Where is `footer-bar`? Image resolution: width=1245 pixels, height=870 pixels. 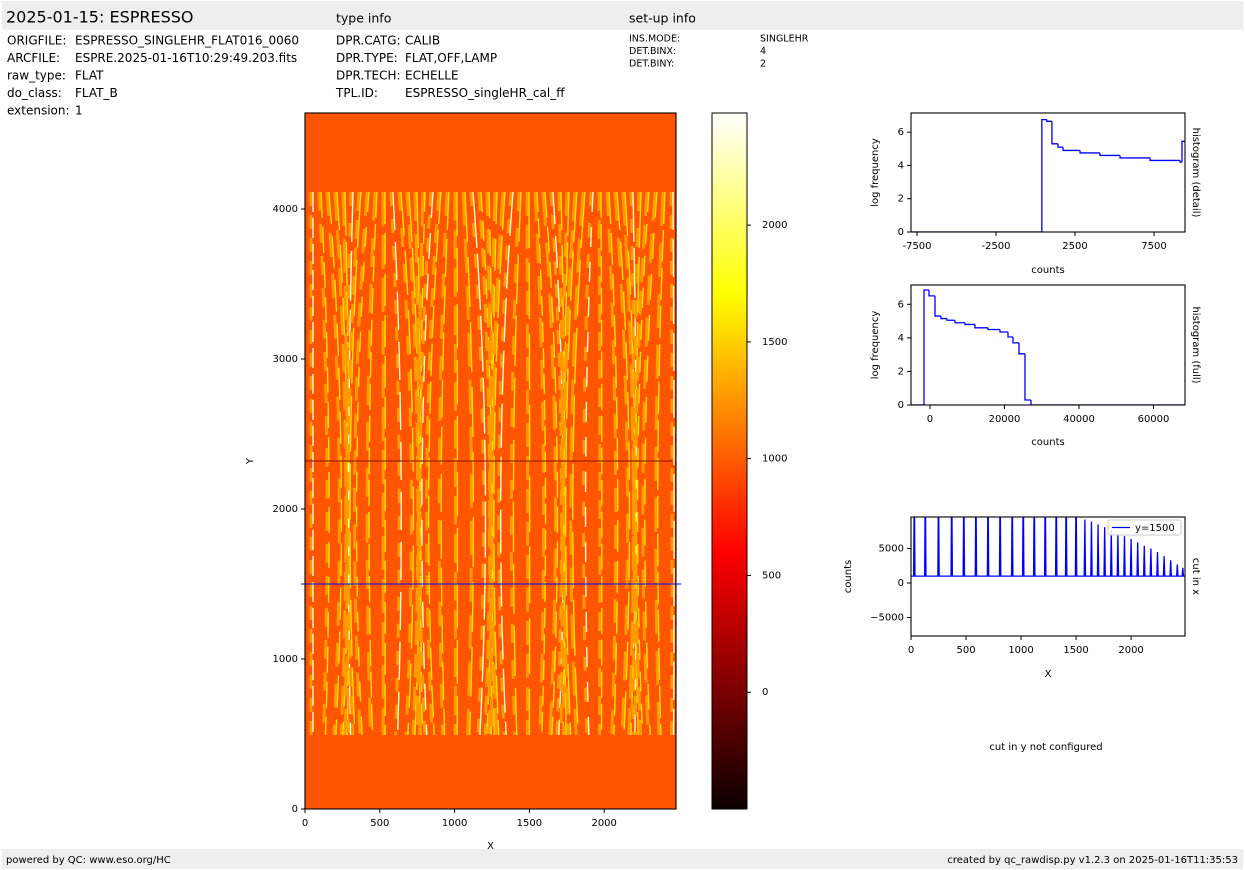 footer-bar is located at coordinates (622, 859).